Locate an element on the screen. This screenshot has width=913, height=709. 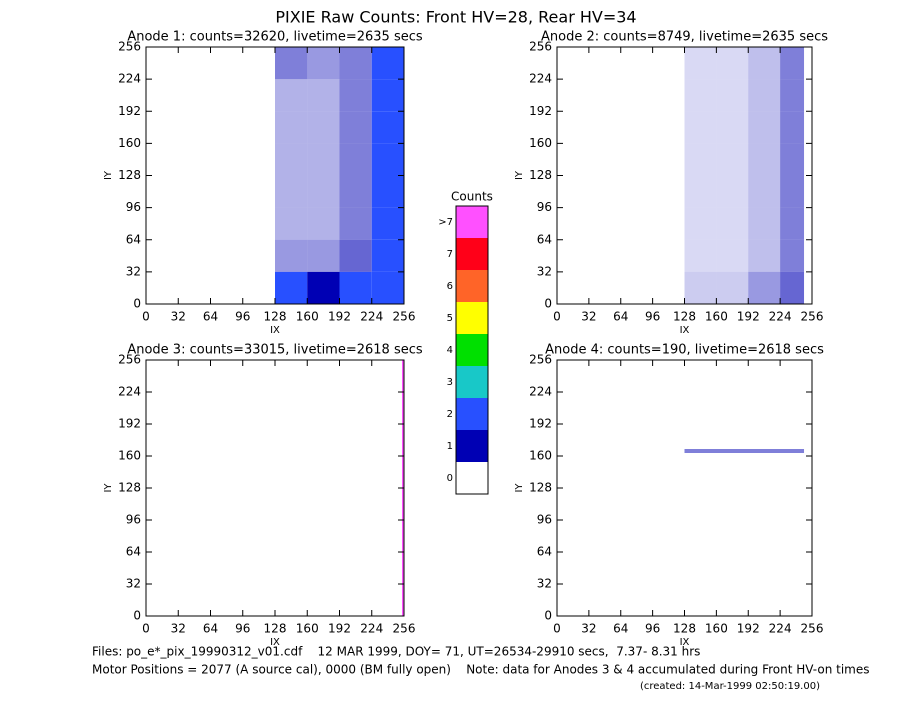
y-tick-label: 256 is located at coordinates (129, 360).